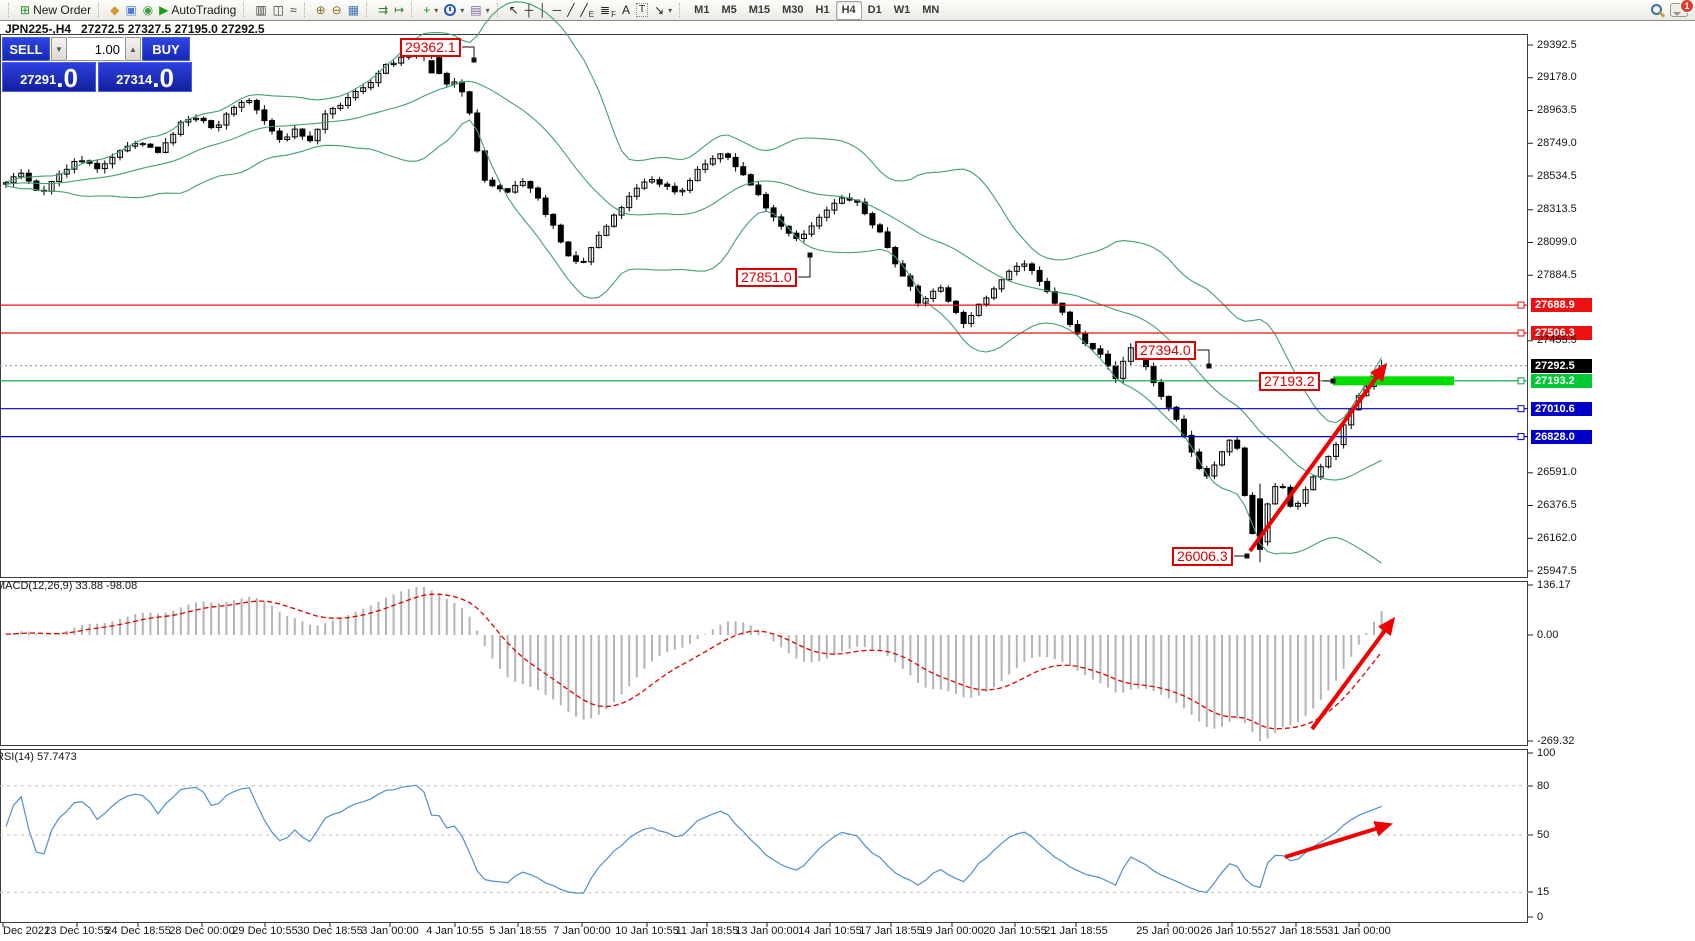  I want to click on candlestick-chart-button: ◫, so click(278, 10).